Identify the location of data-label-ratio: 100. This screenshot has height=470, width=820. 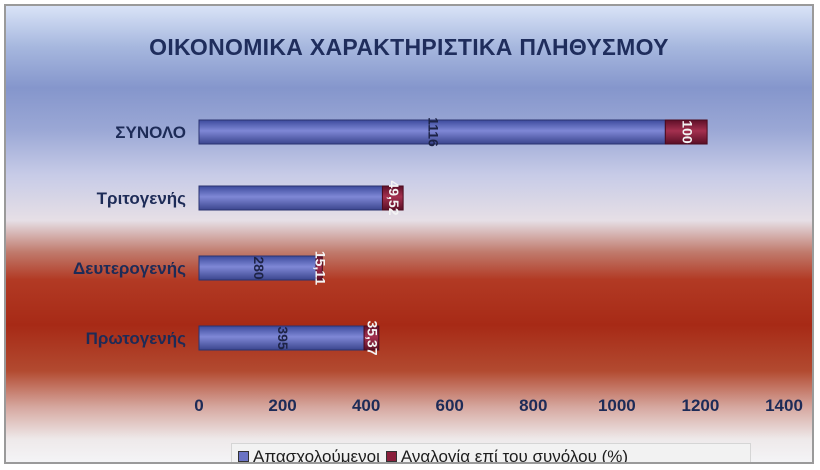
(688, 132).